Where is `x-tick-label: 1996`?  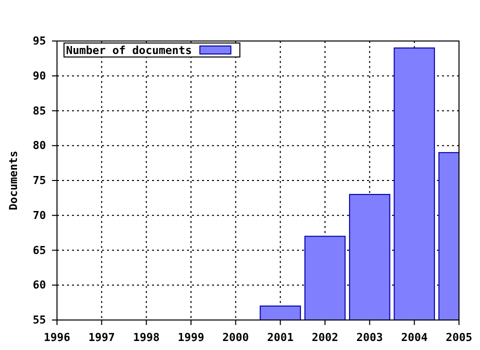
x-tick-label: 1996 is located at coordinates (57, 337).